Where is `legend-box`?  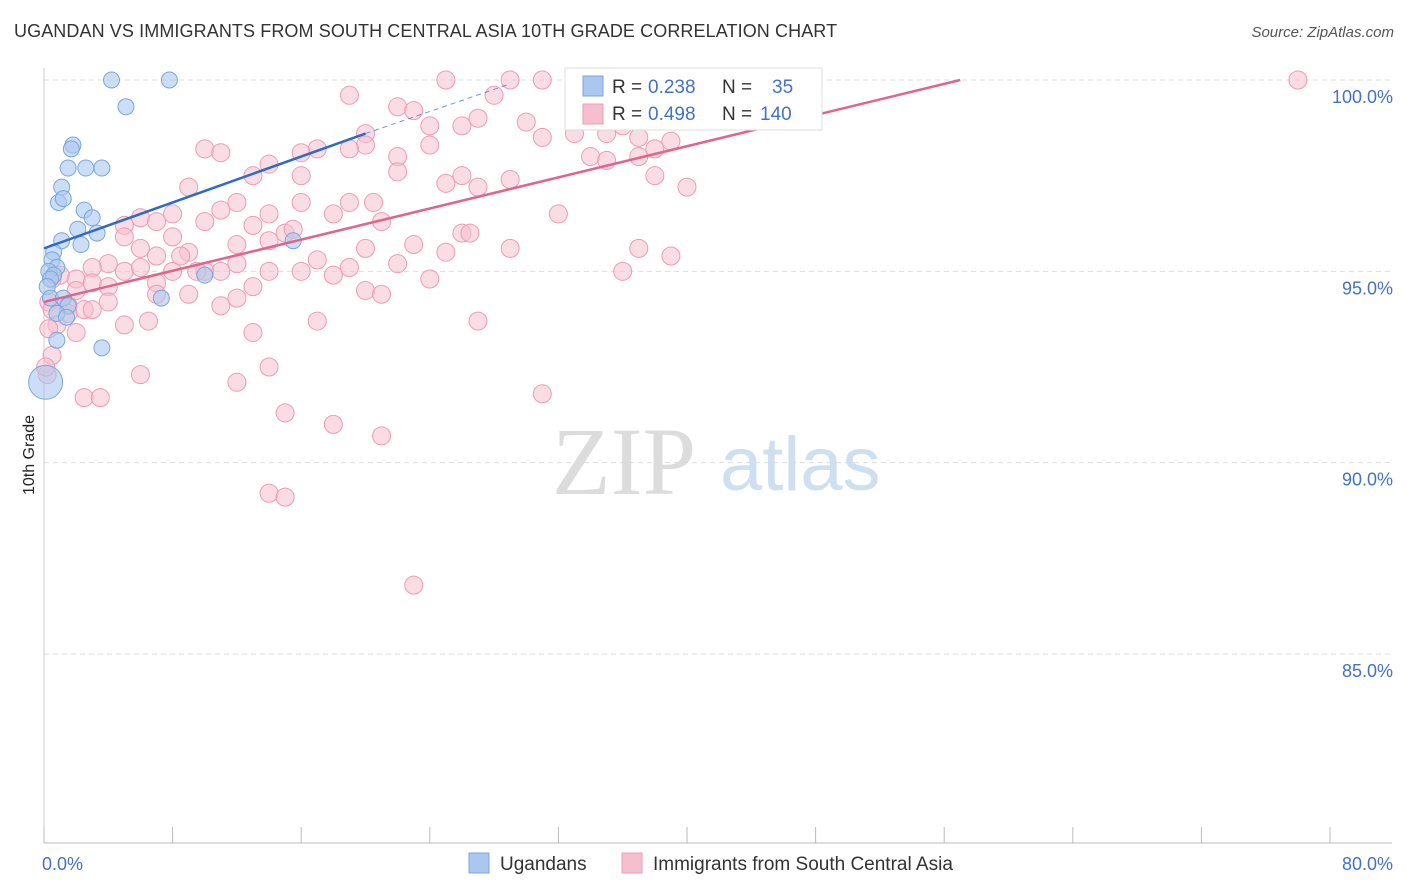 legend-box is located at coordinates (693, 99).